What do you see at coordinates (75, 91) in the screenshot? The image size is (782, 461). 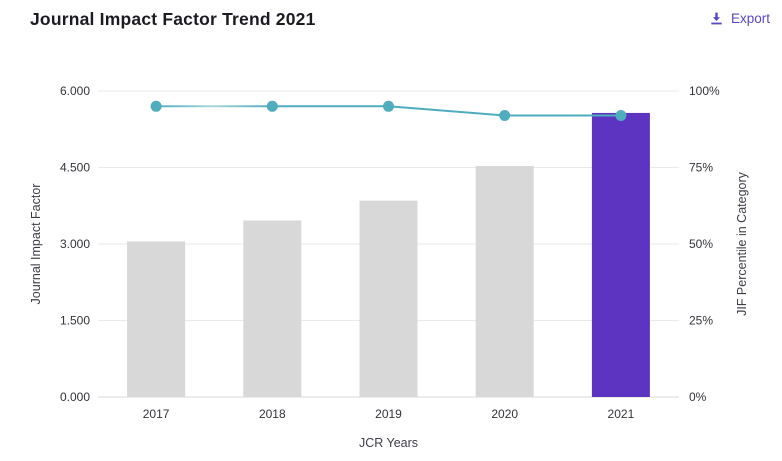 I see `y-left-tick-label: 6.000` at bounding box center [75, 91].